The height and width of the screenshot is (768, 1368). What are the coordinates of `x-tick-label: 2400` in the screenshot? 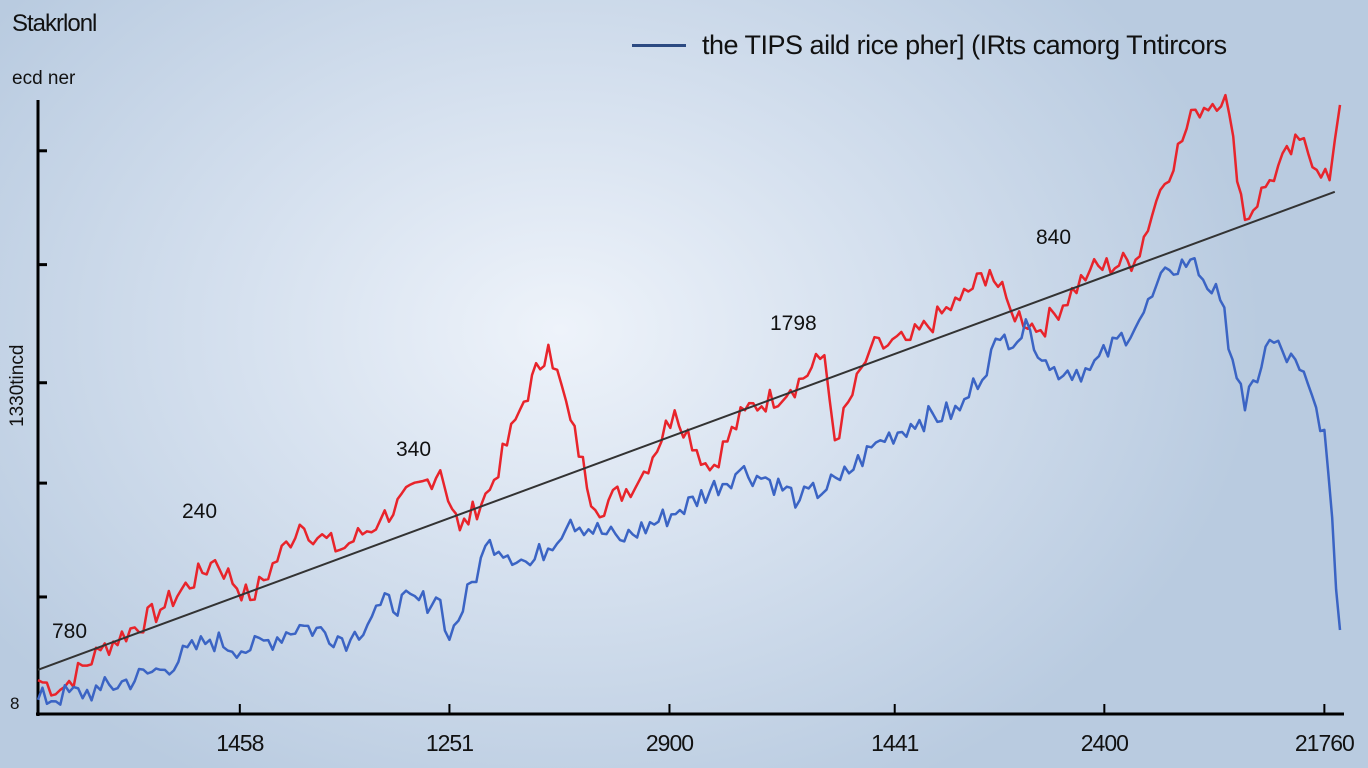 It's located at (1104, 743).